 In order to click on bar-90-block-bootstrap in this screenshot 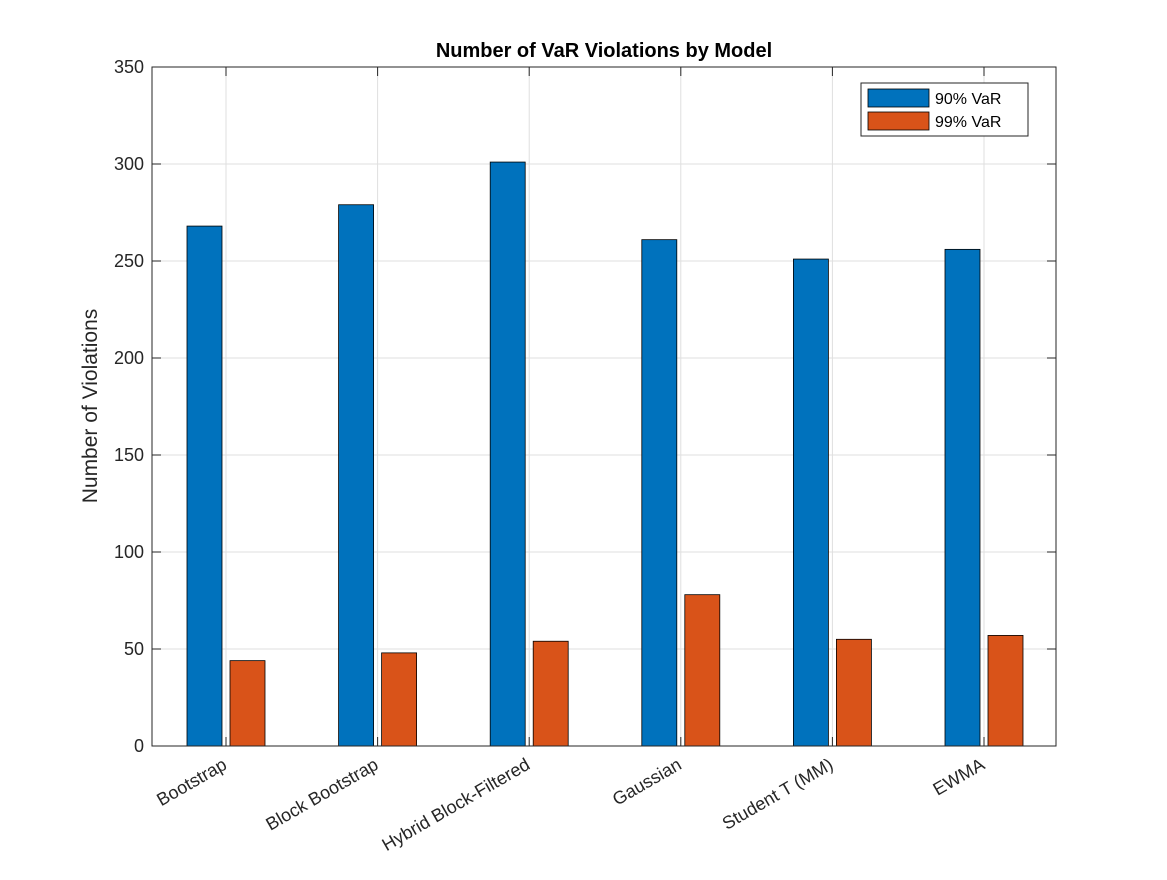, I will do `click(356, 475)`.